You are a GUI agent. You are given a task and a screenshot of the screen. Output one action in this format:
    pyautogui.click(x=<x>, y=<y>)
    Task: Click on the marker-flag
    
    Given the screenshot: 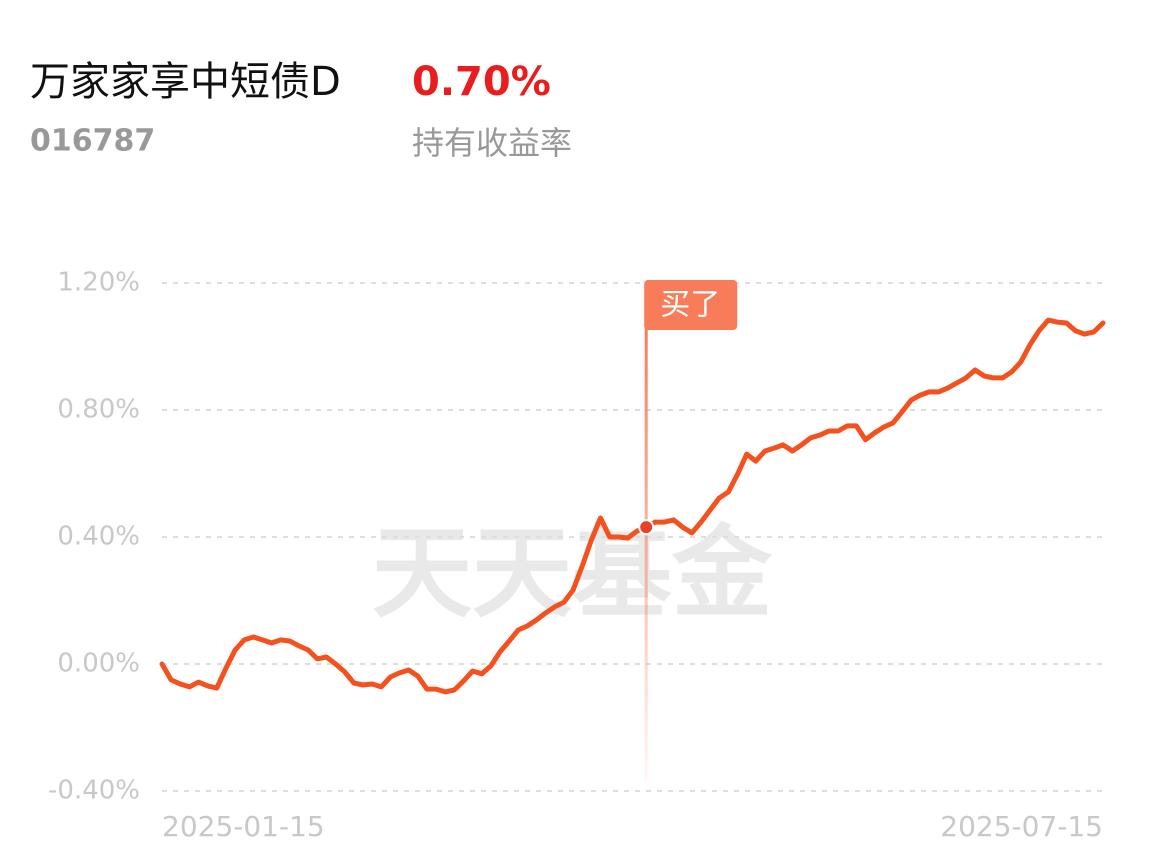 What is the action you would take?
    pyautogui.click(x=691, y=305)
    